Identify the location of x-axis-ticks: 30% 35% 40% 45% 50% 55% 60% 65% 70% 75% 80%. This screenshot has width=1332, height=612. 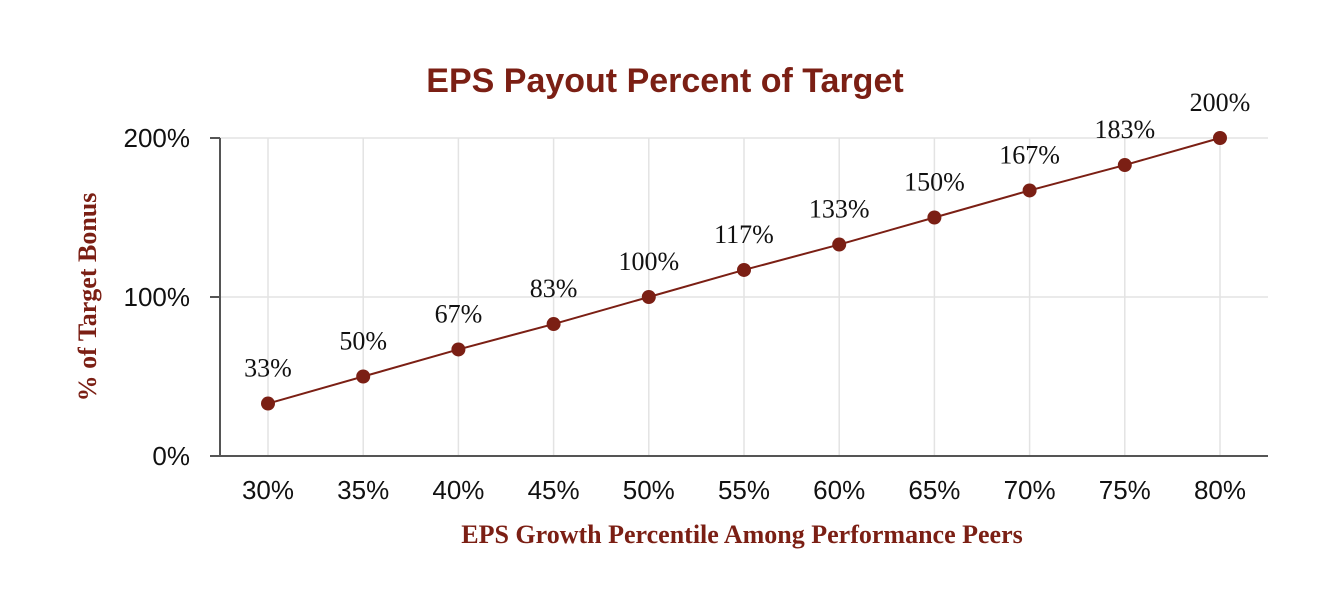
(744, 490).